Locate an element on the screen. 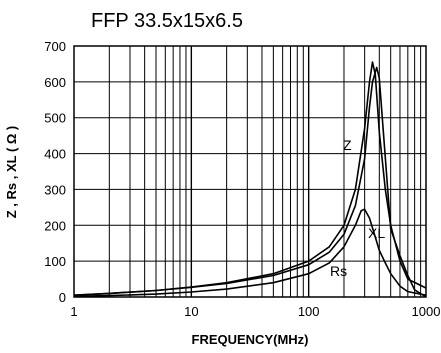  xl-curve-label: XL is located at coordinates (376, 233).